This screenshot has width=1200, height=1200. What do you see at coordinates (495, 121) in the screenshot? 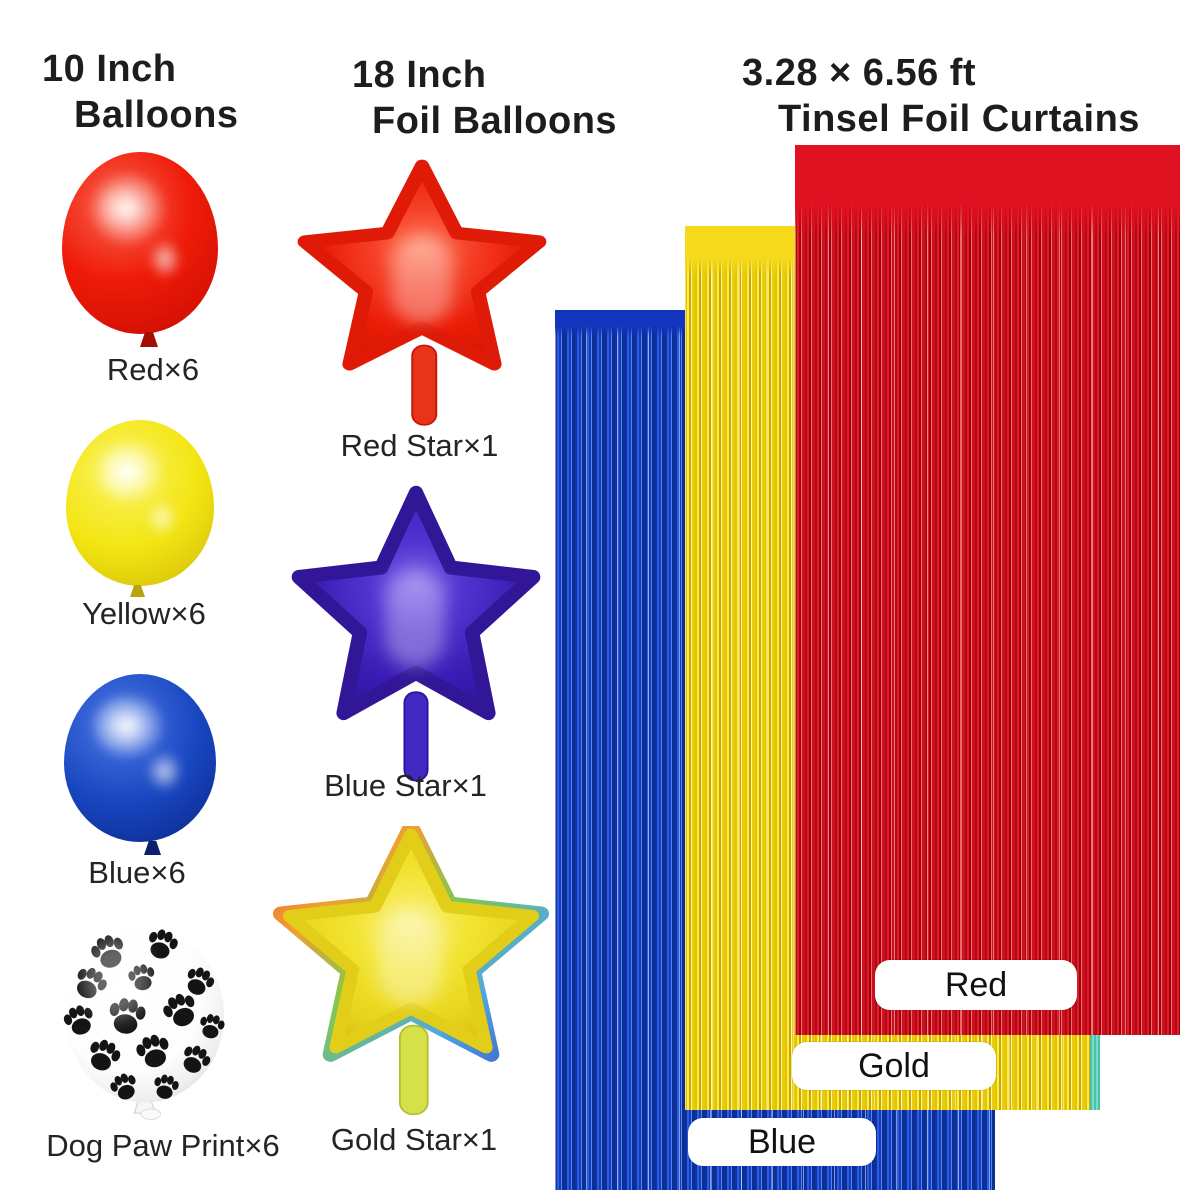
I see `heading-foil-line2: Foil Balloons` at bounding box center [495, 121].